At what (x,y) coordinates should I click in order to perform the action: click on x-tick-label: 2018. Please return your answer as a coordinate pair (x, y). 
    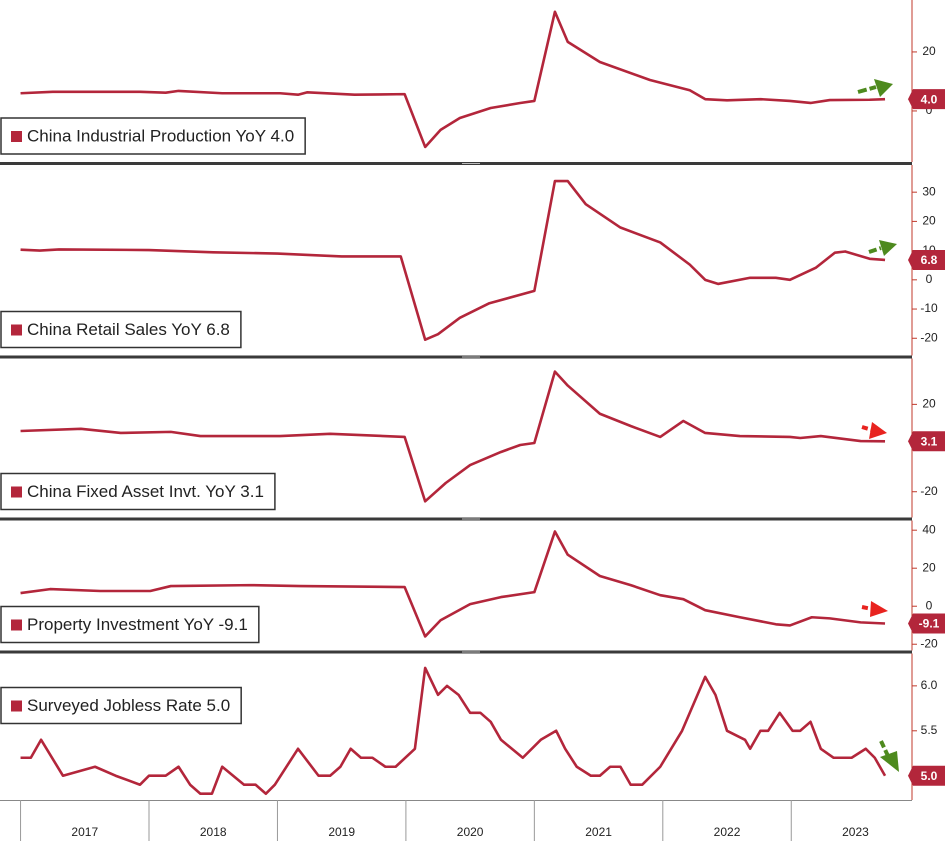
    Looking at the image, I should click on (213, 832).